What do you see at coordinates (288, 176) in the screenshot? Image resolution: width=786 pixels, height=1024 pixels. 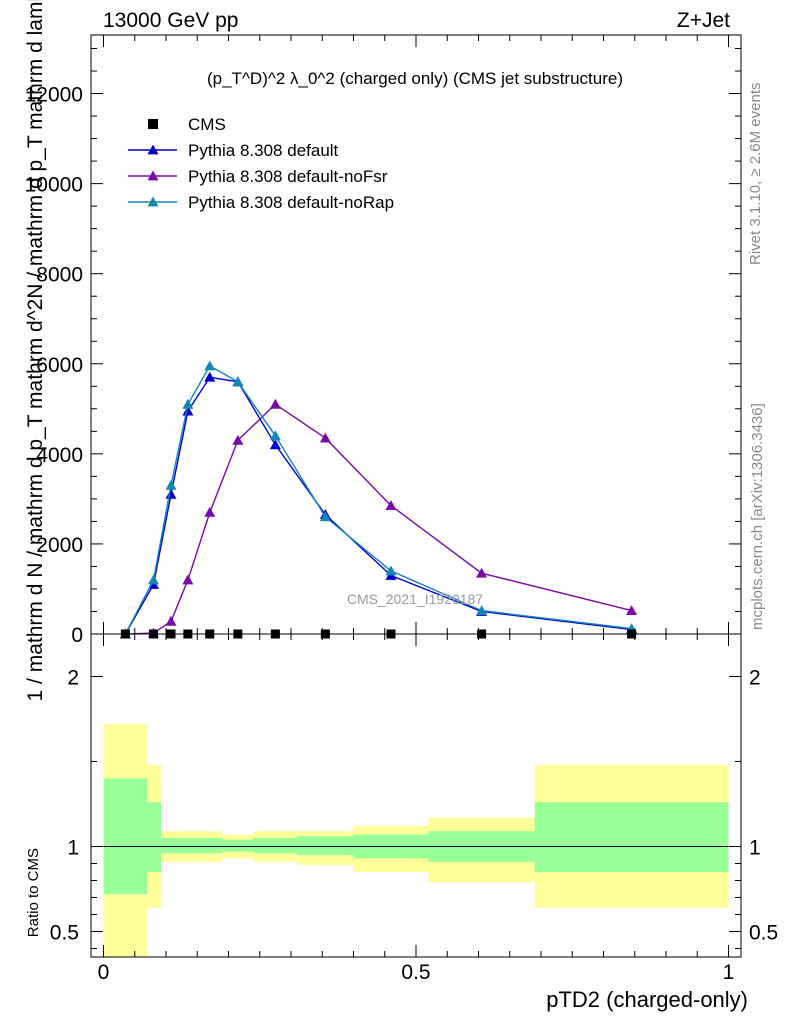 I see `legend-label: Pythia 8.308 default-noFsr` at bounding box center [288, 176].